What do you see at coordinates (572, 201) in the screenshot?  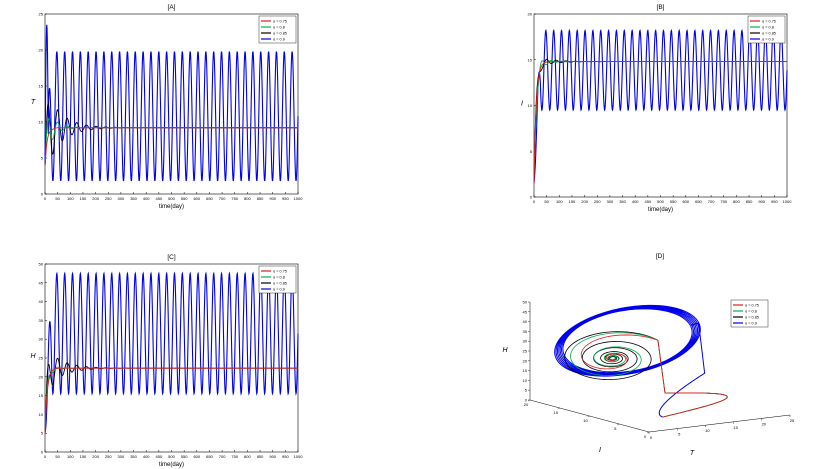 I see `x-tick-label: 150` at bounding box center [572, 201].